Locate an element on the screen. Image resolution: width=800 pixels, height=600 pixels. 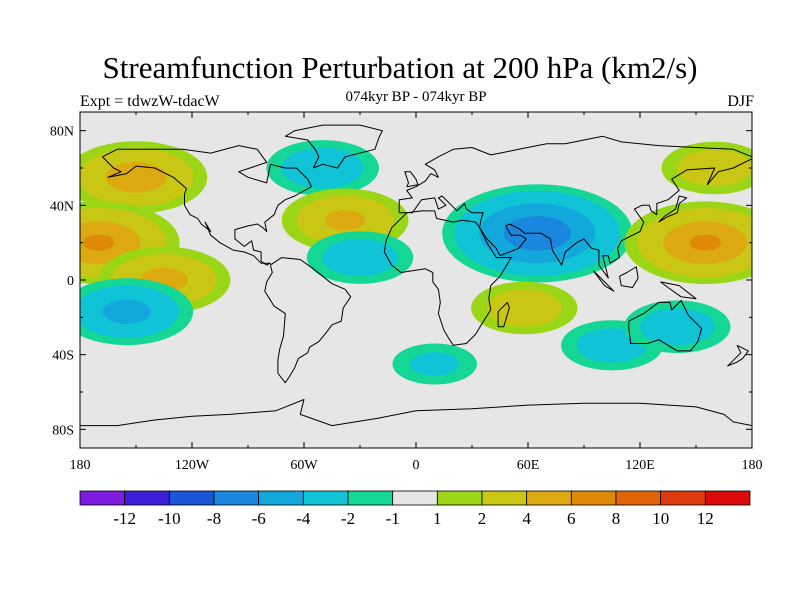
colorbar-label: -12 is located at coordinates (124, 518).